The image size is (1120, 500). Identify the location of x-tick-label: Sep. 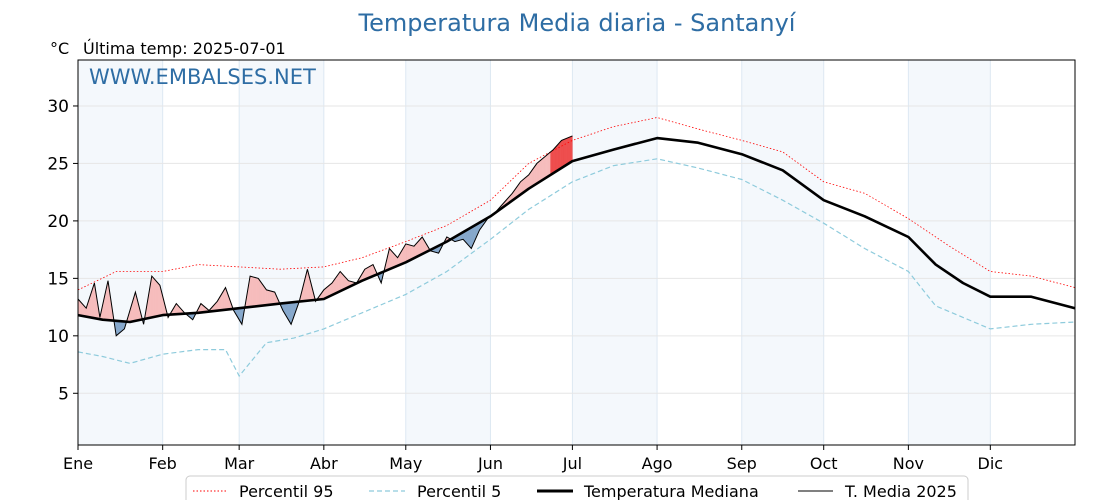
(742, 463).